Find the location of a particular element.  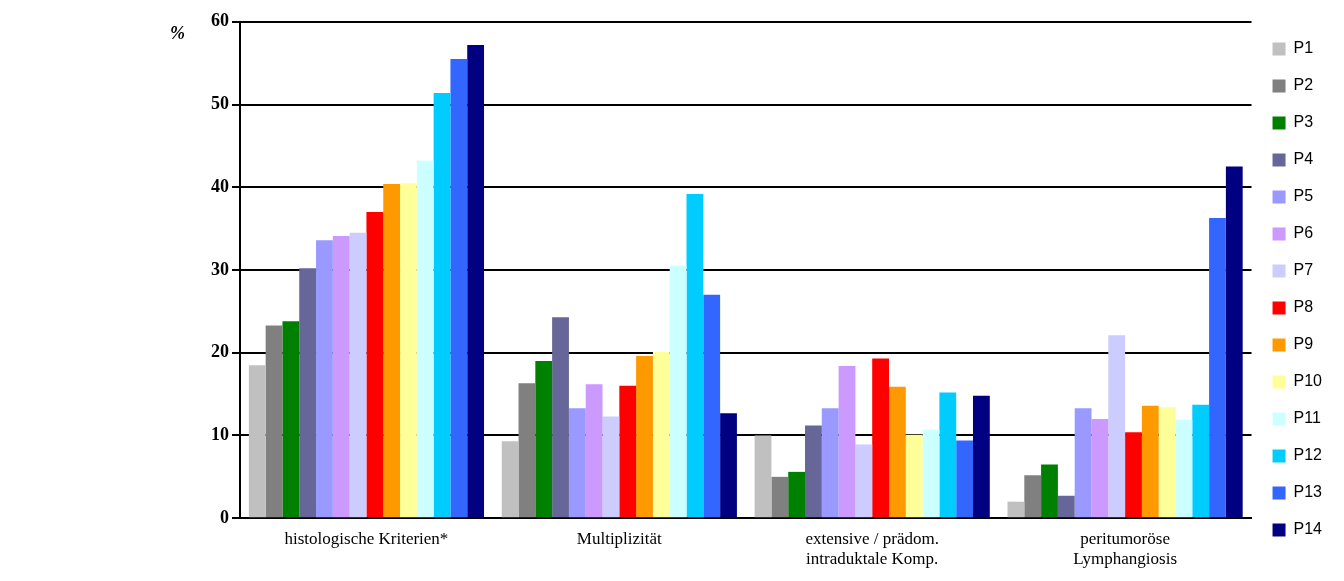

legend-label: P11 is located at coordinates (1307, 418).